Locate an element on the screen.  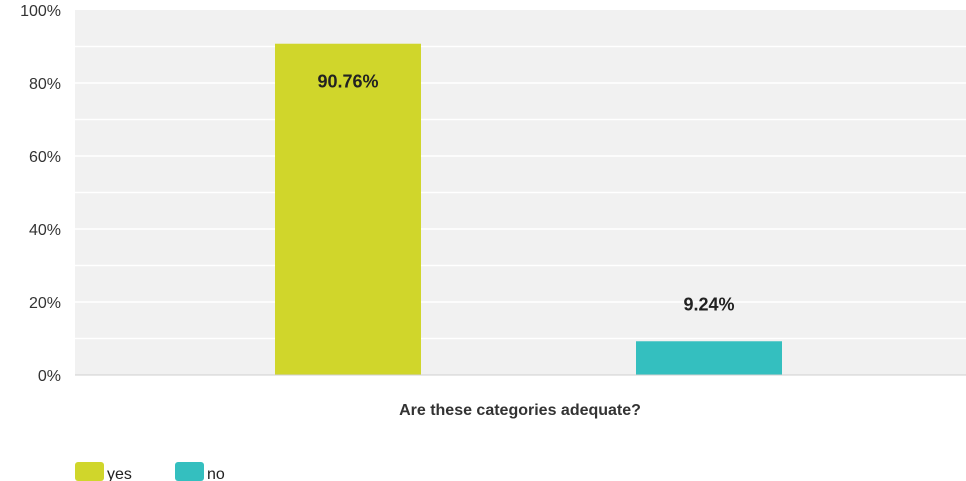
legend: yes no is located at coordinates (150, 471).